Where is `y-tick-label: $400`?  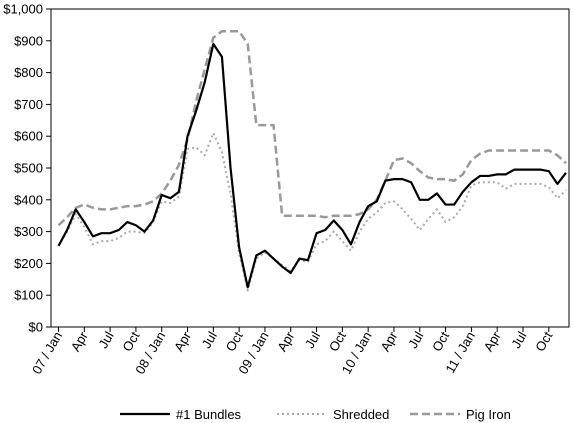
y-tick-label: $400 is located at coordinates (28, 199).